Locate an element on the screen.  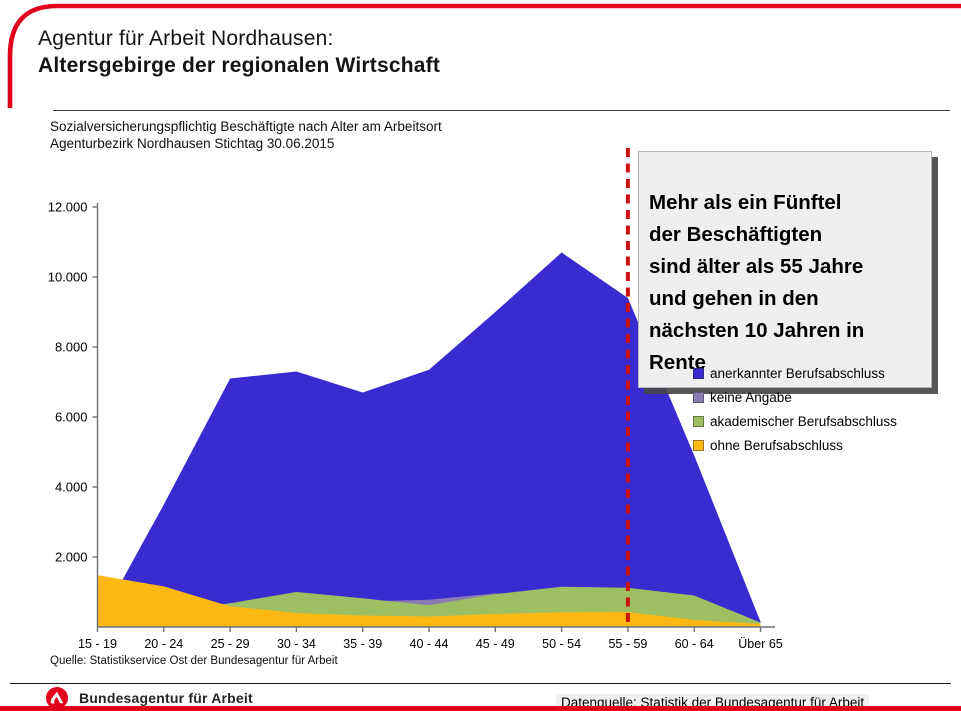
y-tick-label: 10.000 is located at coordinates (68, 277).